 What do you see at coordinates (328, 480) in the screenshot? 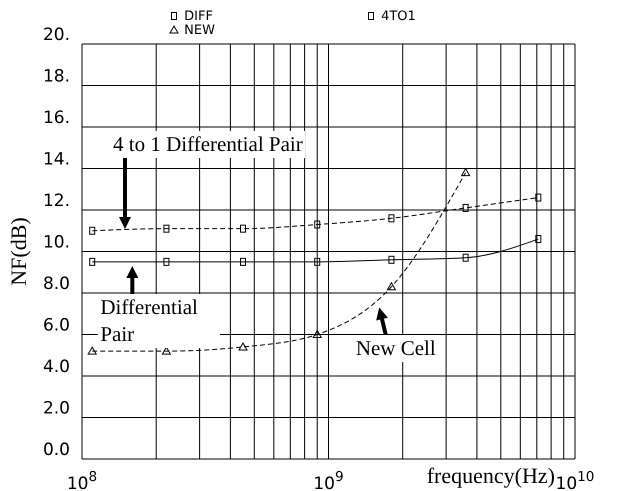
I see `x-tick-label: 10$^{9}$` at bounding box center [328, 480].